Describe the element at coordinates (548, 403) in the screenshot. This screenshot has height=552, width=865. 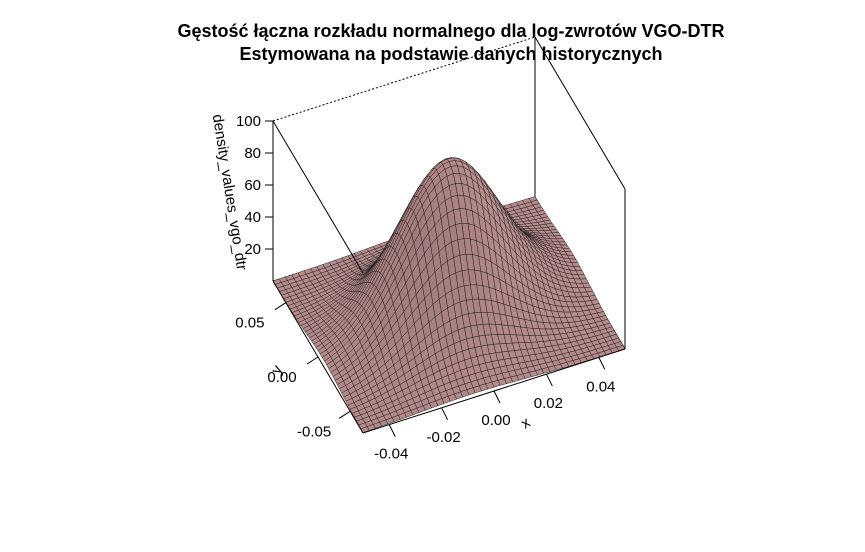
I see `x-tick-label: 0.02` at that location.